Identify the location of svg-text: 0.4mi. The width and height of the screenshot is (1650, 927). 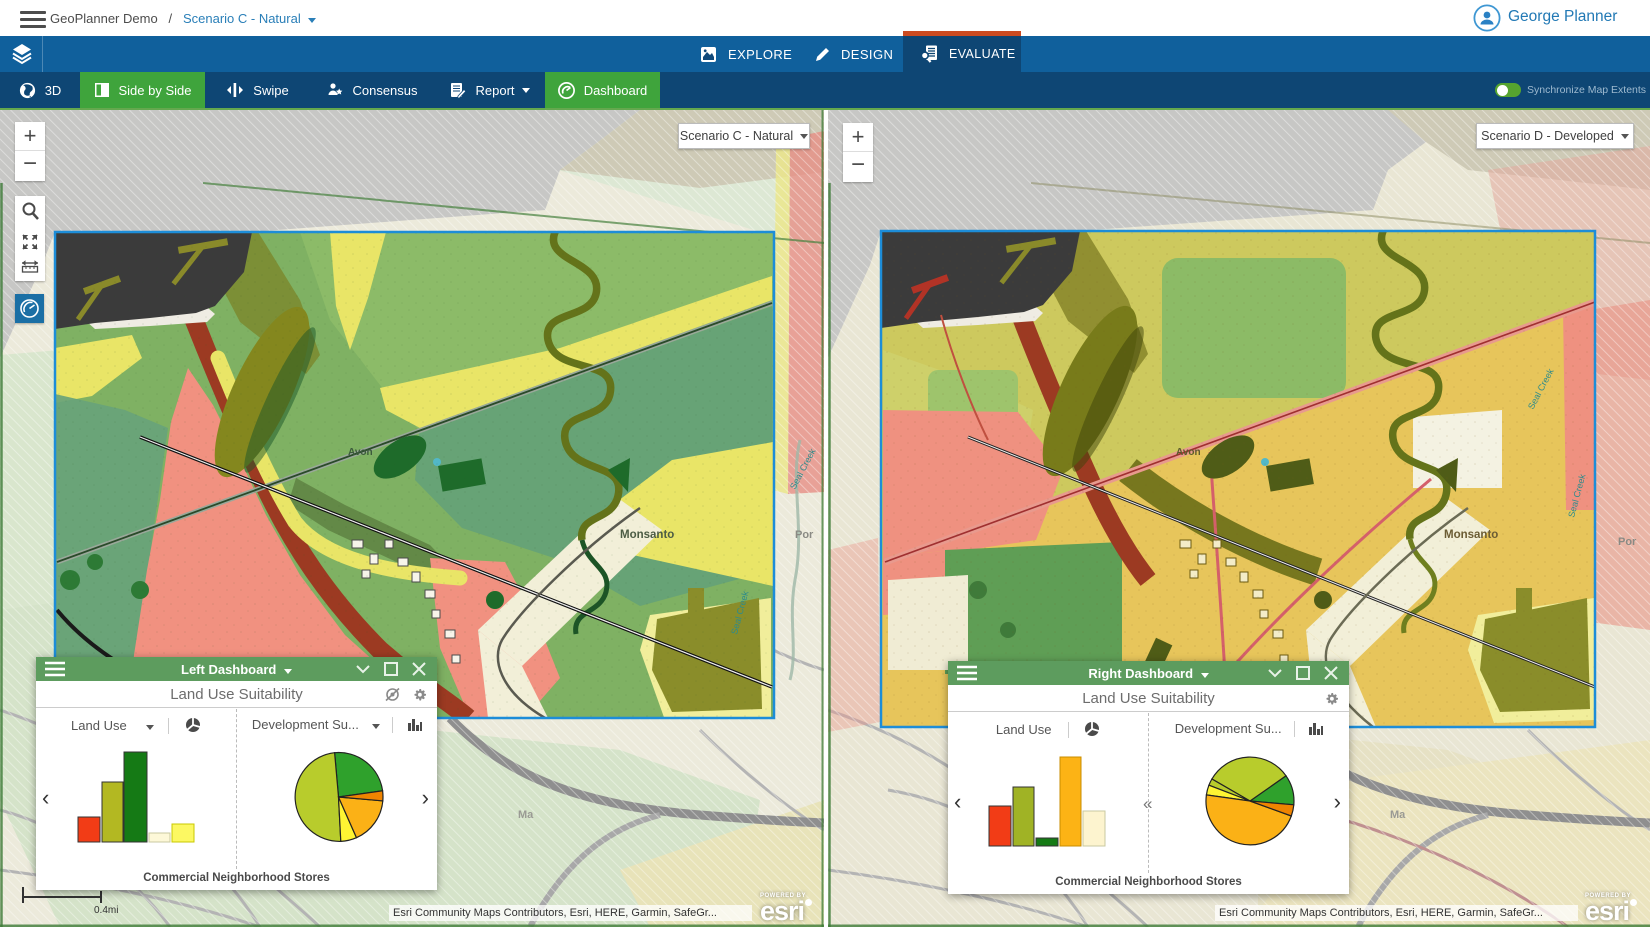
(106, 910).